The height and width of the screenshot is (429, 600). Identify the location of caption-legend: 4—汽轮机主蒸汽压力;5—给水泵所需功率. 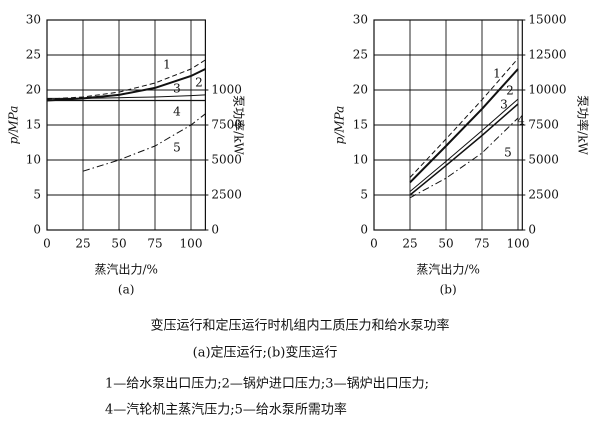
(226, 410).